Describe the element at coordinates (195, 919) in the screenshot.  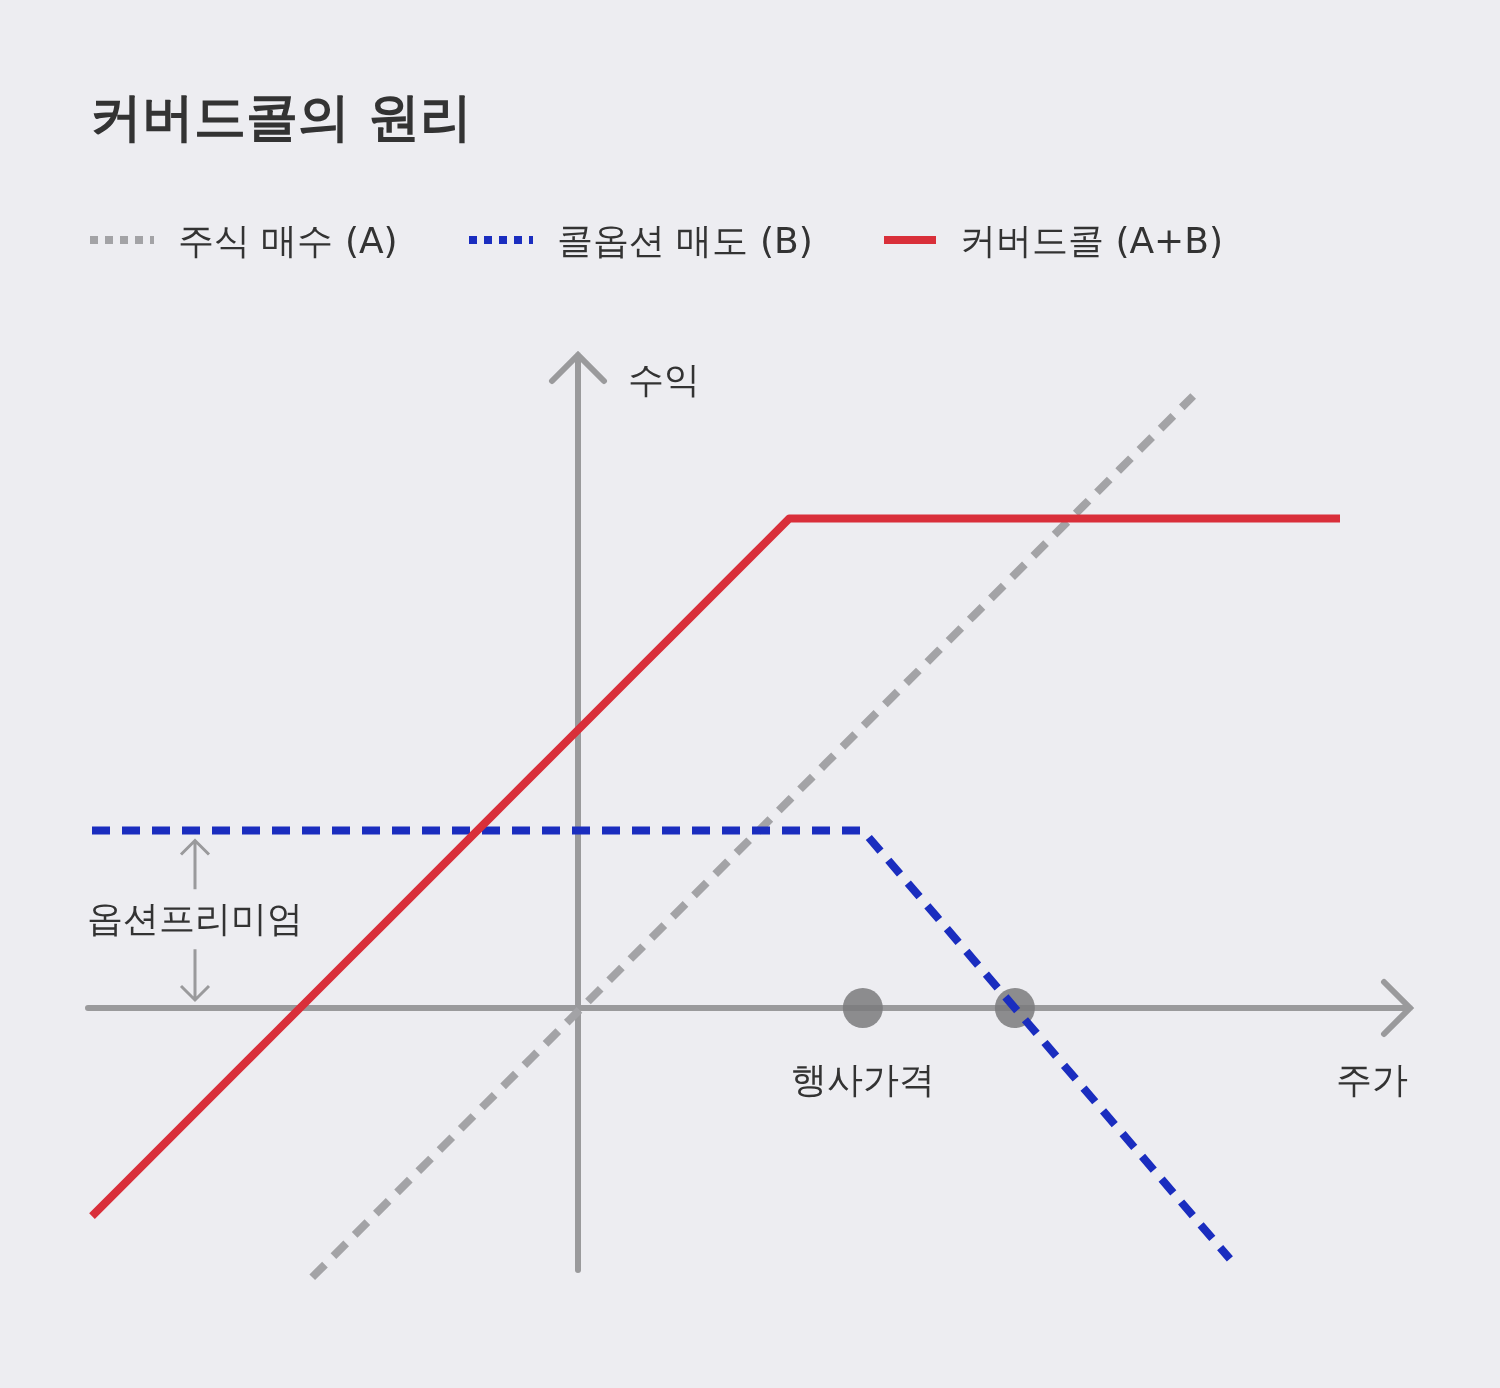
I see `annotation: 옵션프리미엄` at that location.